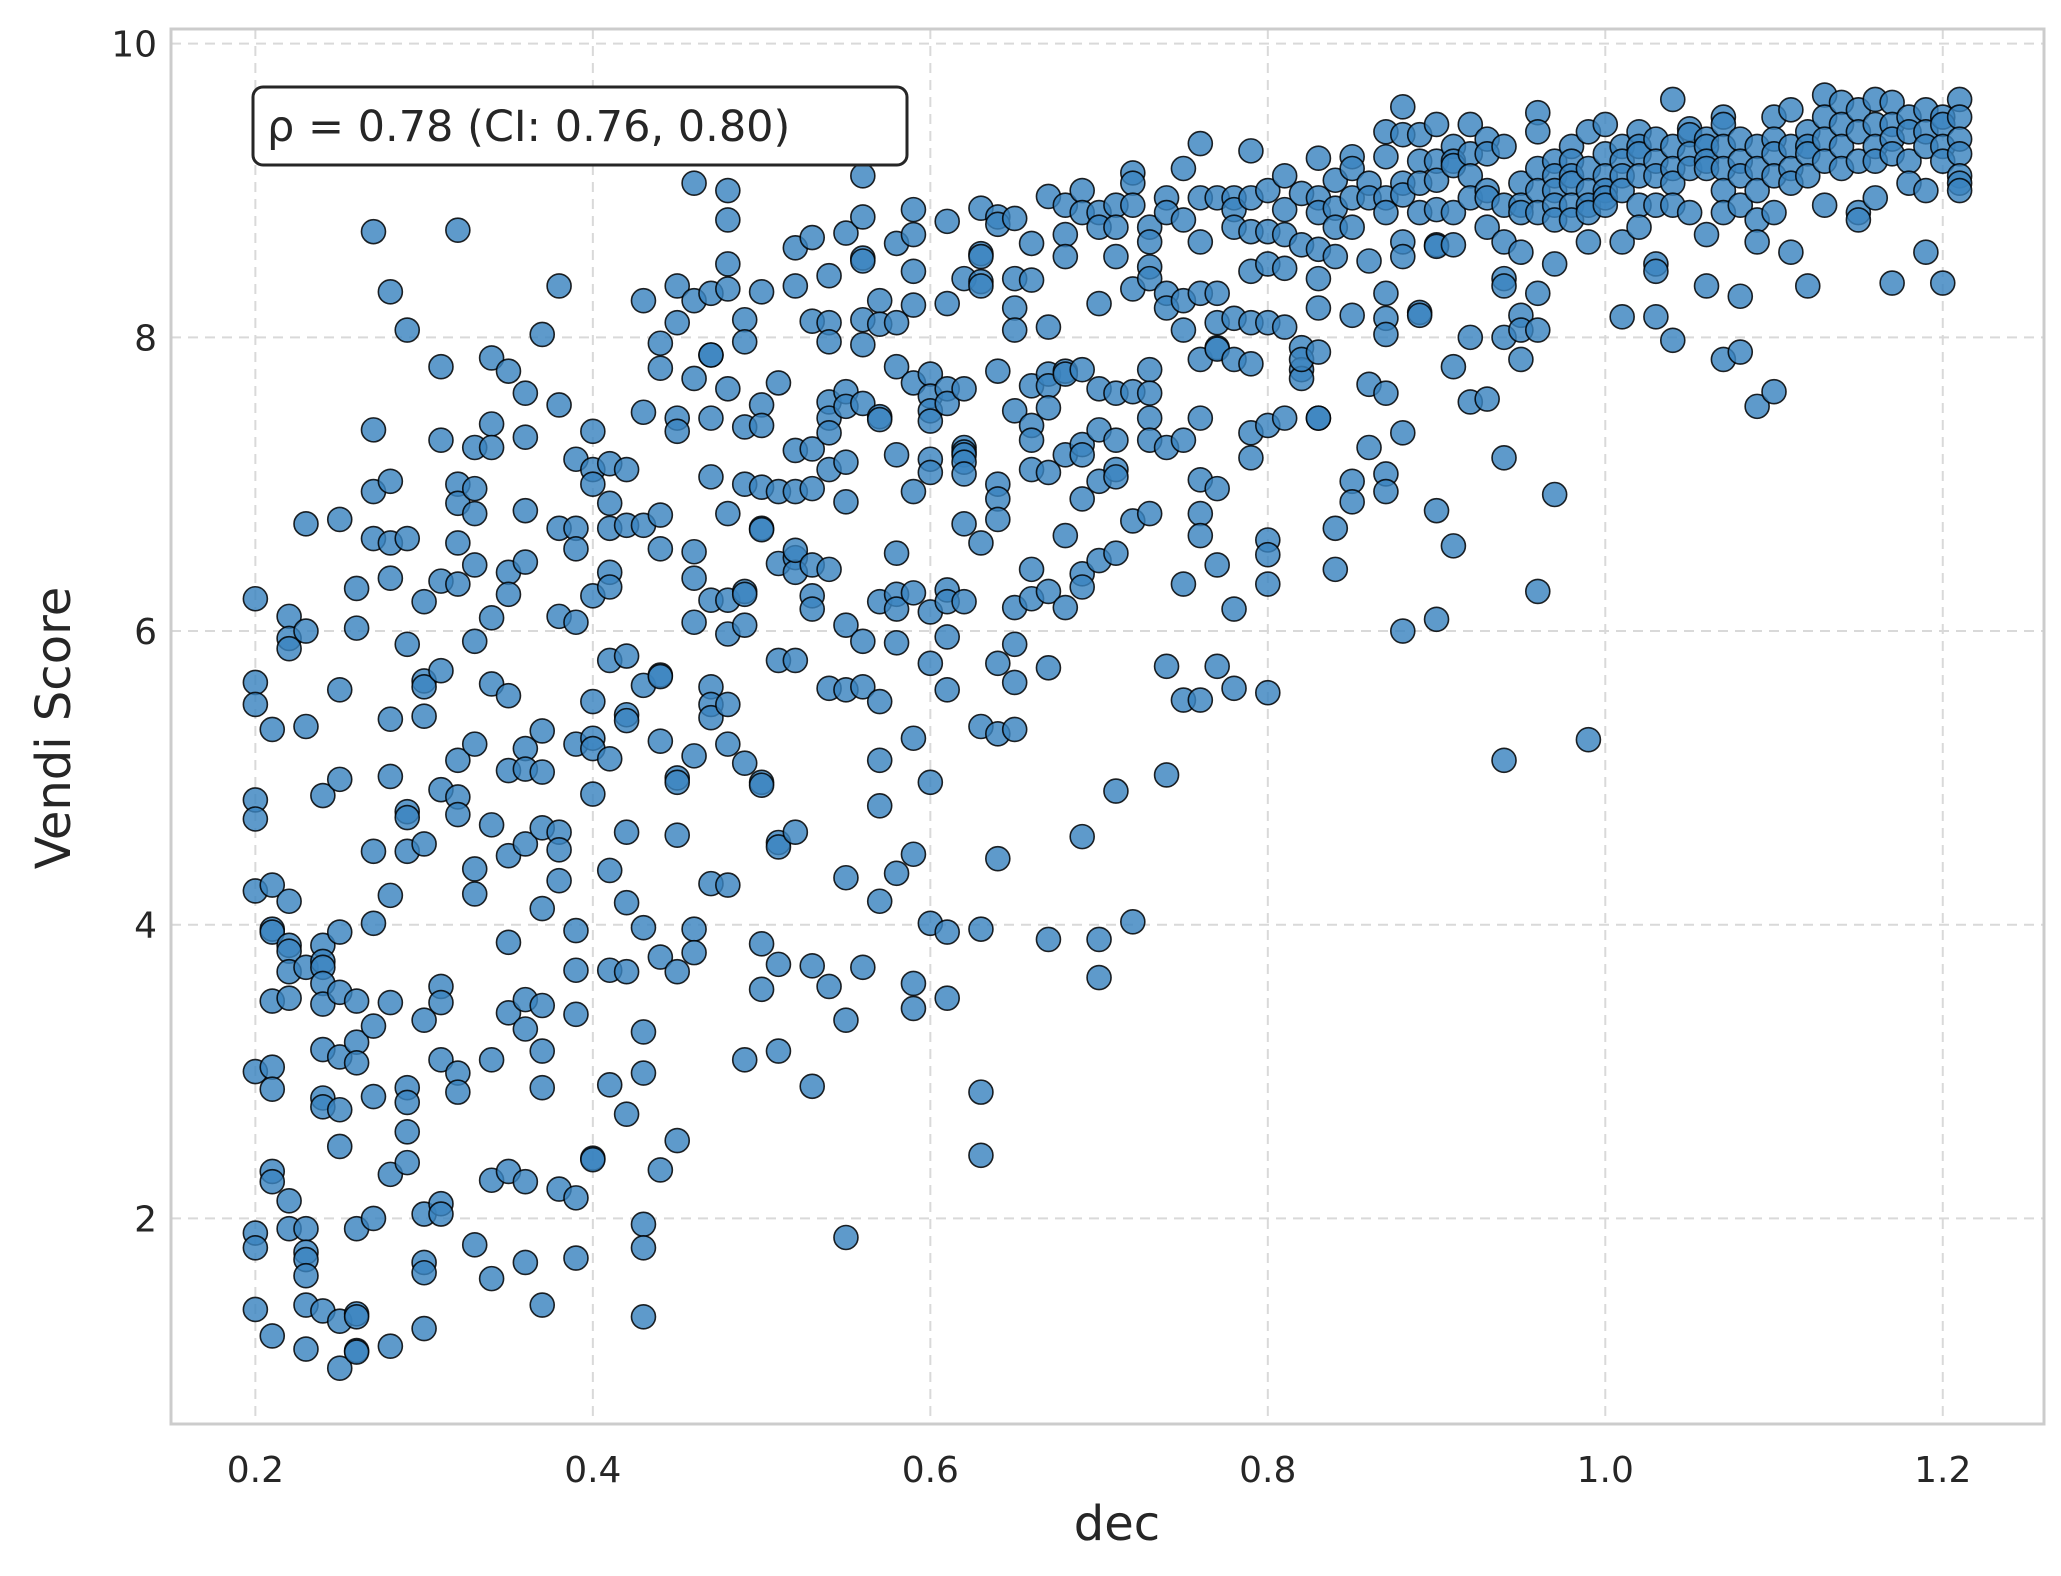 The image size is (2061, 1576). What do you see at coordinates (134, 45) in the screenshot?
I see `y-tick-label: 10` at bounding box center [134, 45].